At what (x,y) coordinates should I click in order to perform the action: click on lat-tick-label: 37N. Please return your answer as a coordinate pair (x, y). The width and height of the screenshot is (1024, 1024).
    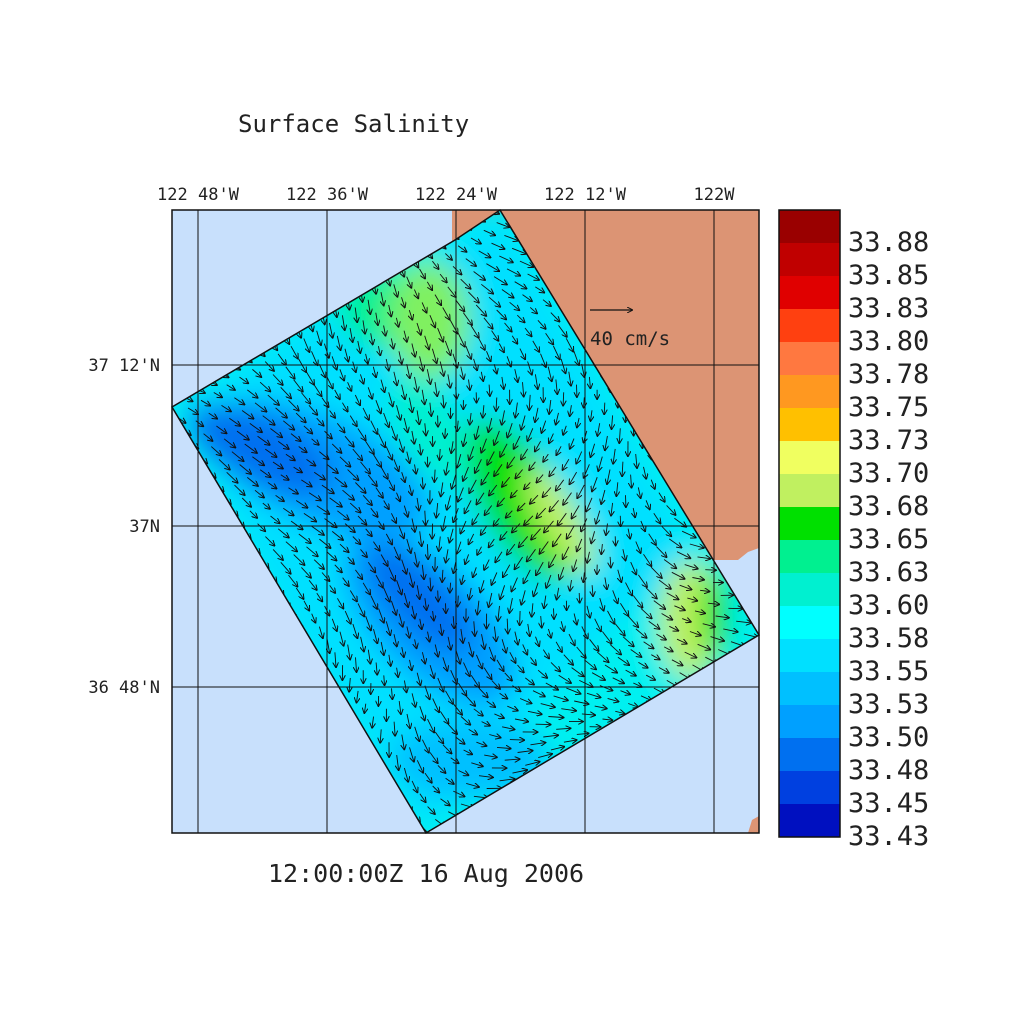
    Looking at the image, I should click on (144, 527).